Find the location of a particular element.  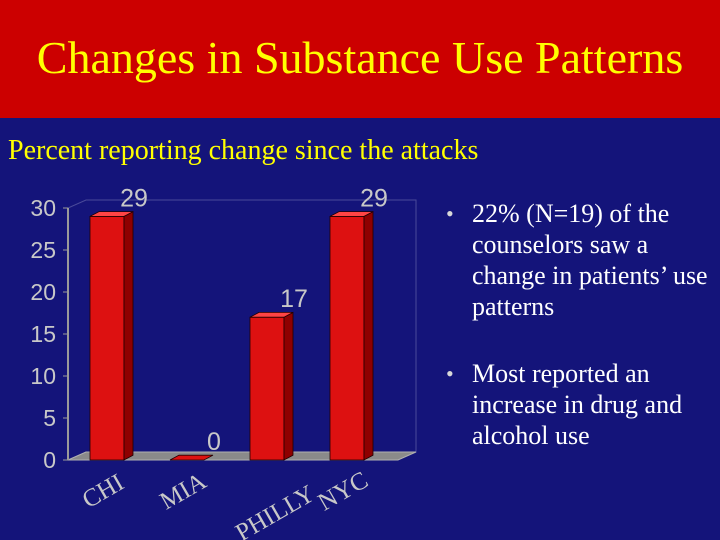

bar-philly is located at coordinates (271, 386).